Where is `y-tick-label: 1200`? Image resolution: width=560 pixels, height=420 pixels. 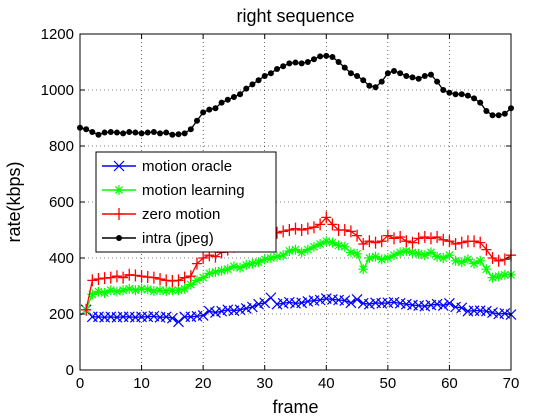
y-tick-label: 1200 is located at coordinates (57, 34).